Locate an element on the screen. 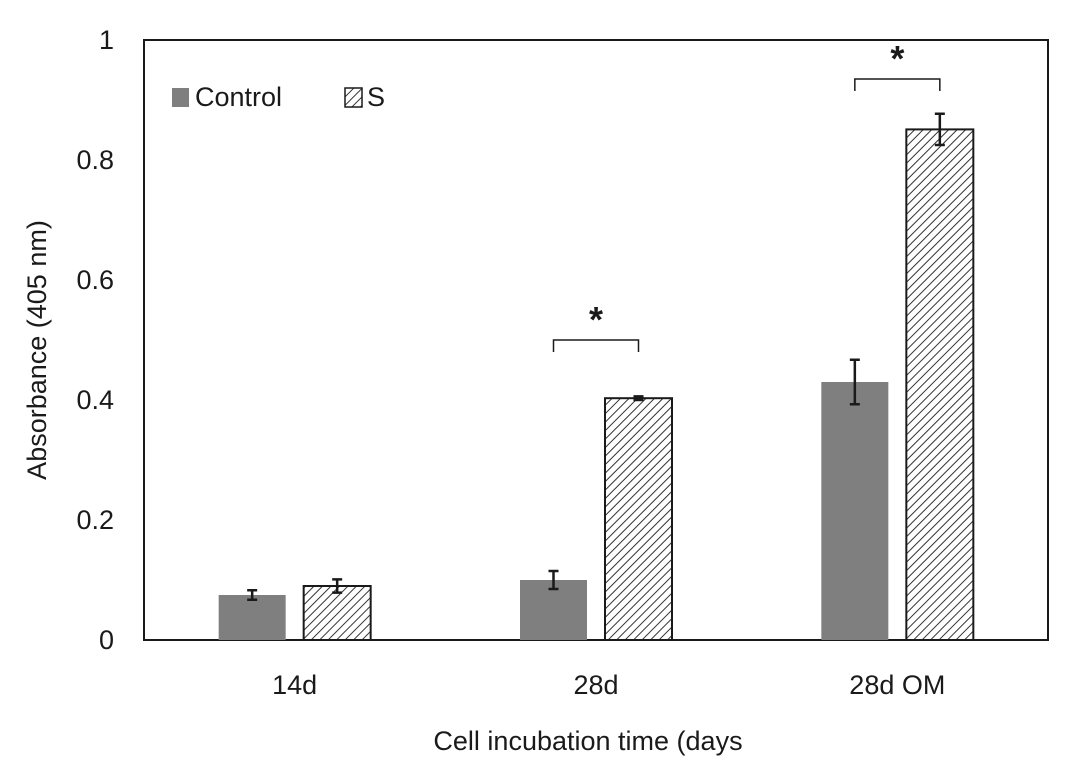  legend-swatch-control is located at coordinates (180, 97).